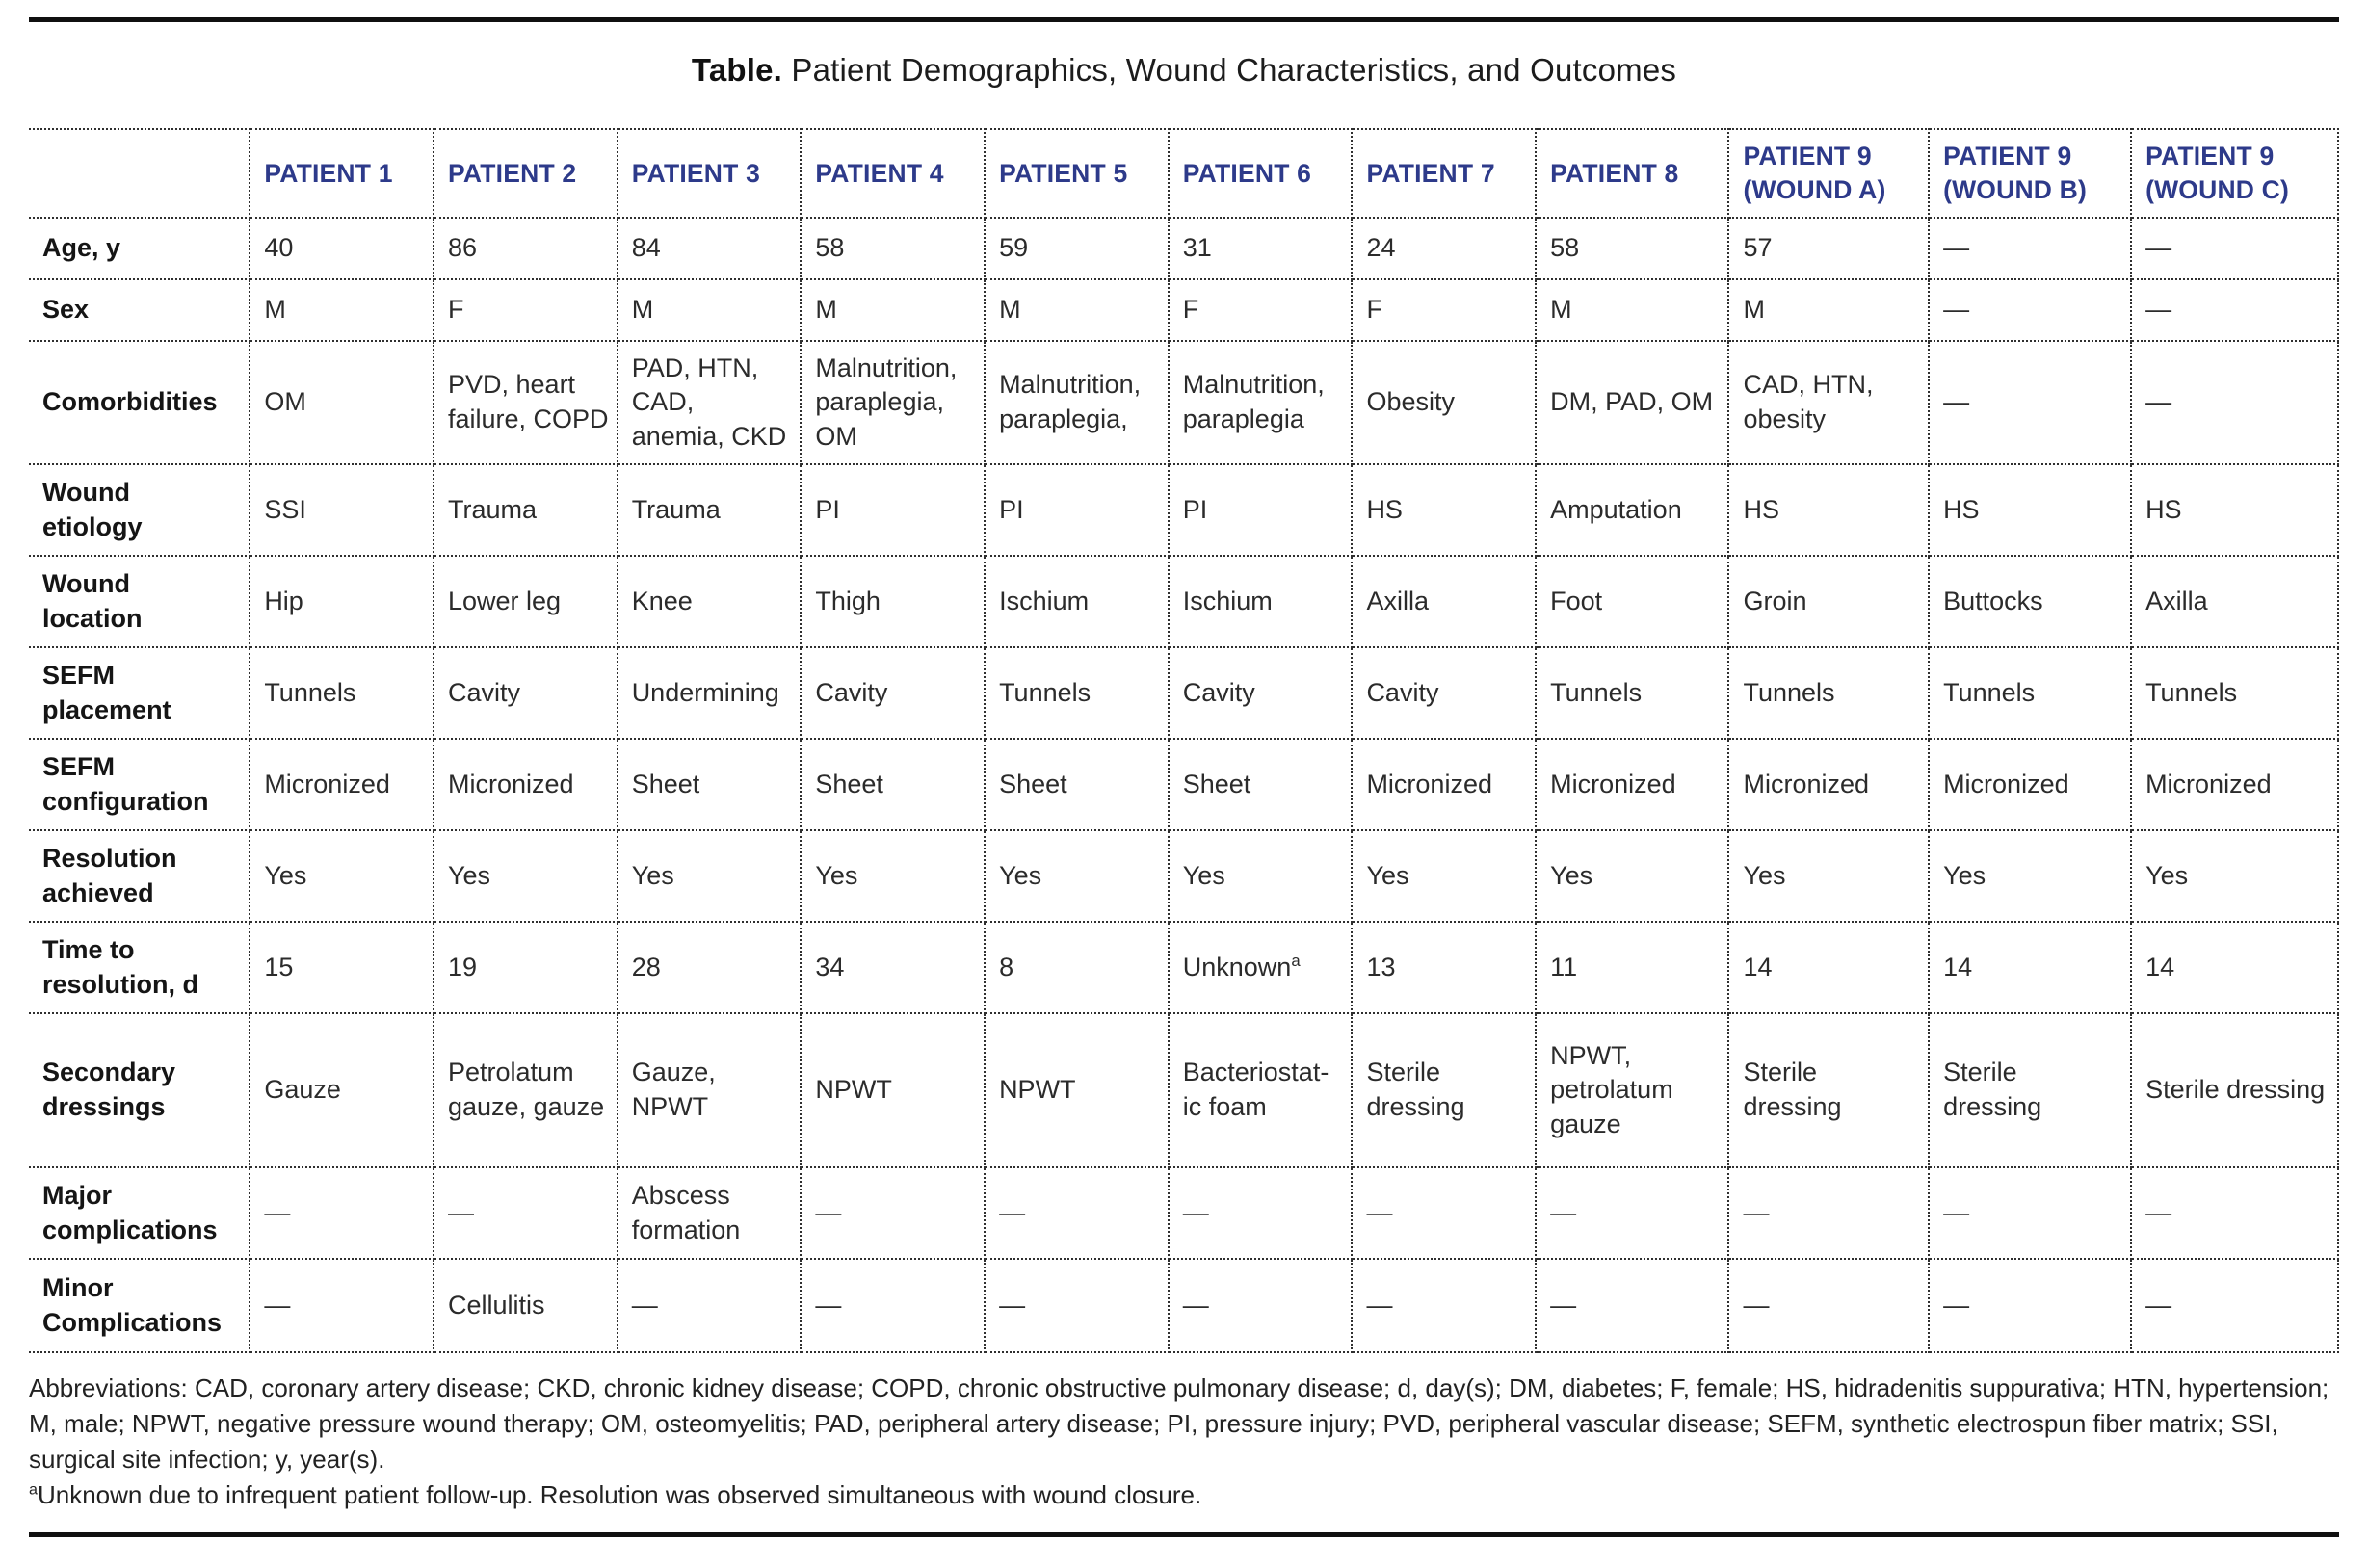  I want to click on row-label: Wound etiology, so click(140, 510).